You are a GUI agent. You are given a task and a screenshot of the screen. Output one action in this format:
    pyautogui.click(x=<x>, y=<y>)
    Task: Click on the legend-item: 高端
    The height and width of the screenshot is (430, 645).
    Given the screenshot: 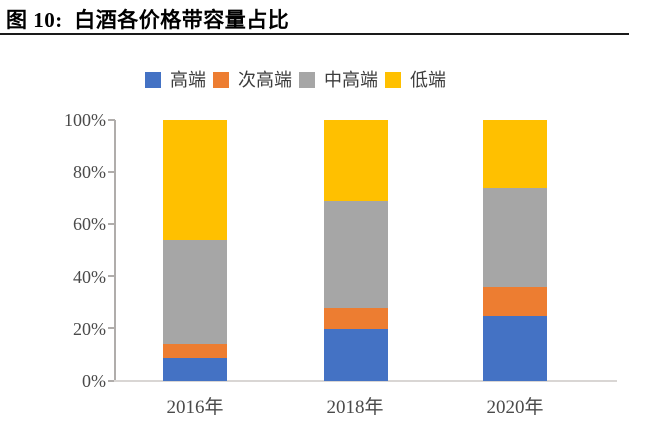 What is the action you would take?
    pyautogui.click(x=175, y=80)
    